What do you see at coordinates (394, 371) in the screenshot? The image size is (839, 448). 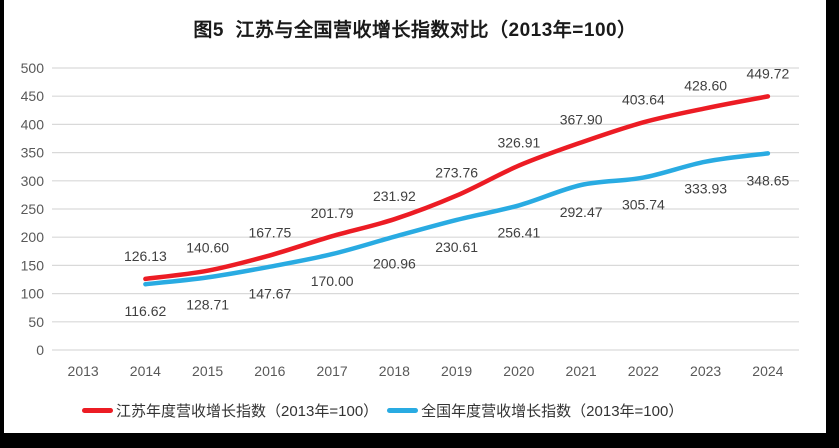 I see `x-tick-label: 2018` at bounding box center [394, 371].